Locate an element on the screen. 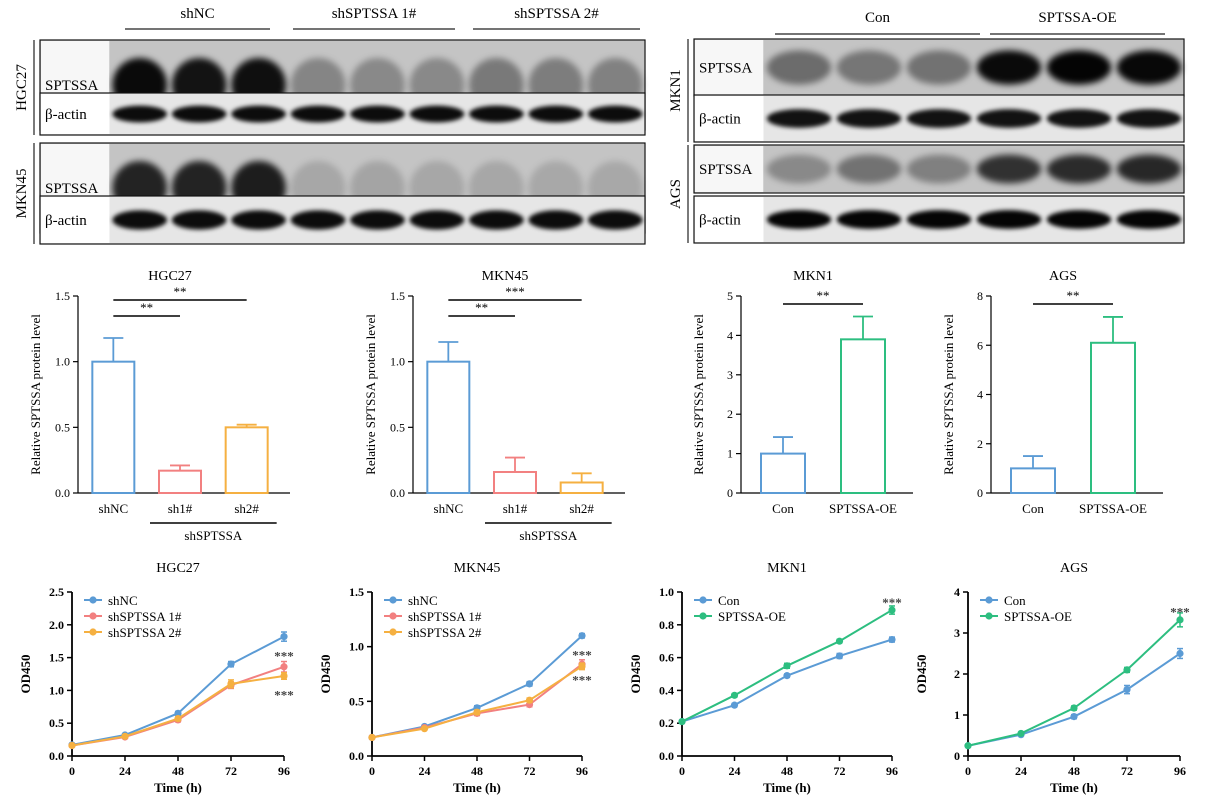 This screenshot has width=1212, height=800. series-0: Con is located at coordinates (787, 659).